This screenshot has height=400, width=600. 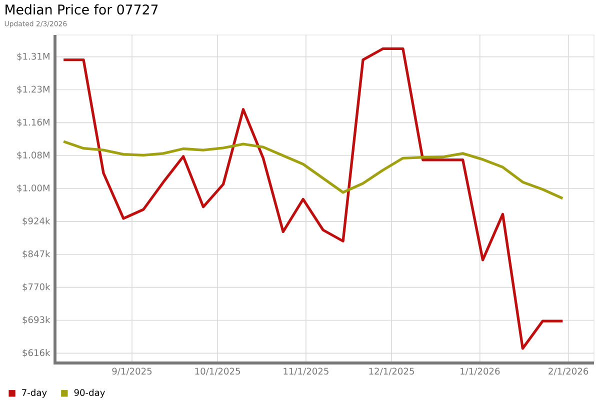 What do you see at coordinates (568, 372) in the screenshot?
I see `x-tick-label: 2/1/2026` at bounding box center [568, 372].